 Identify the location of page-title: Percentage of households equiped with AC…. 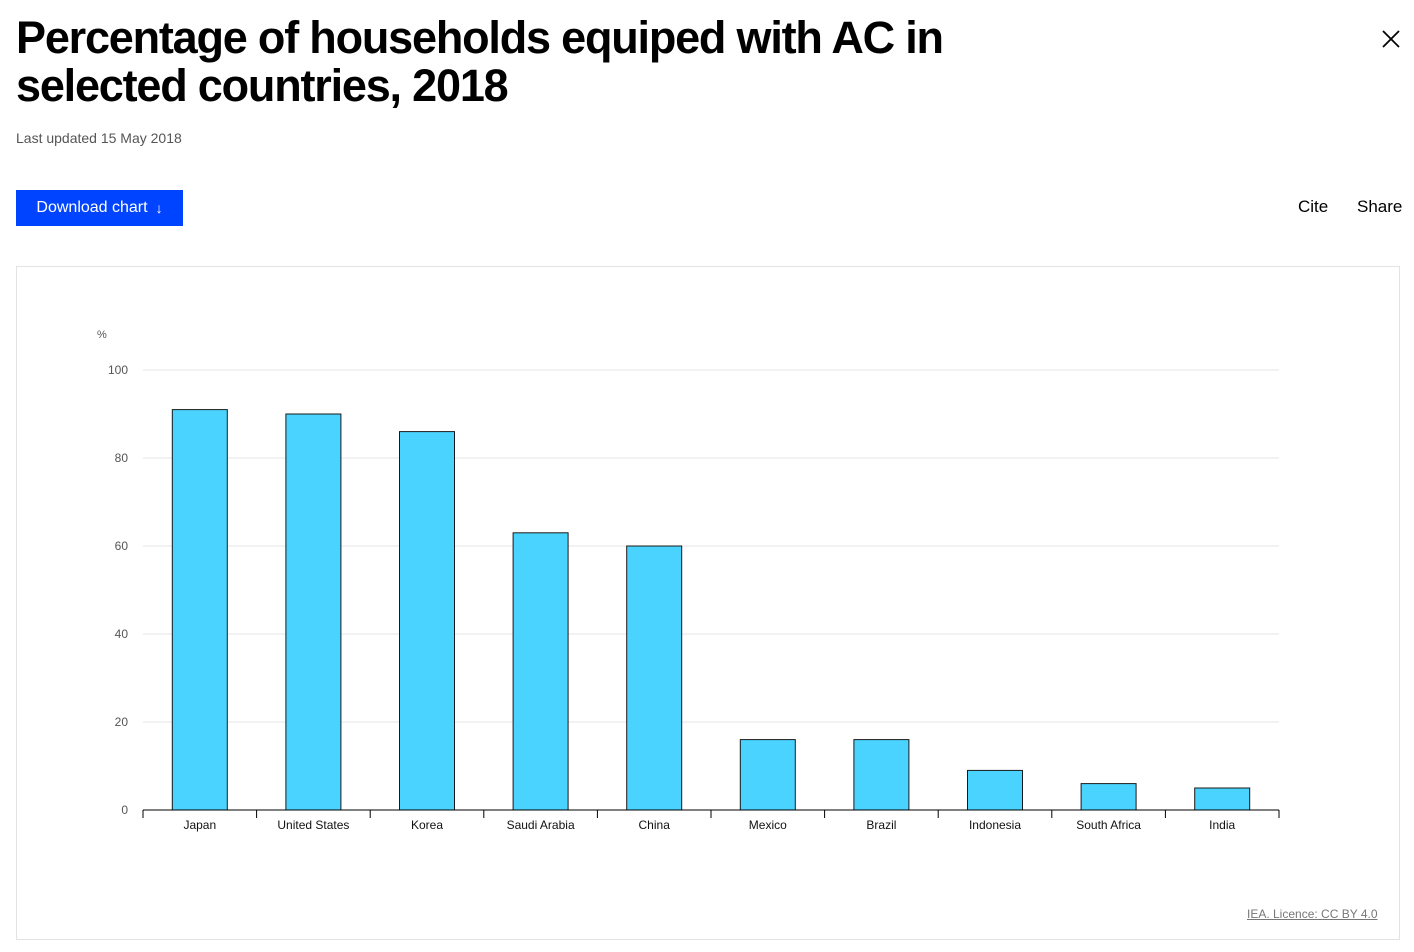
(480, 61).